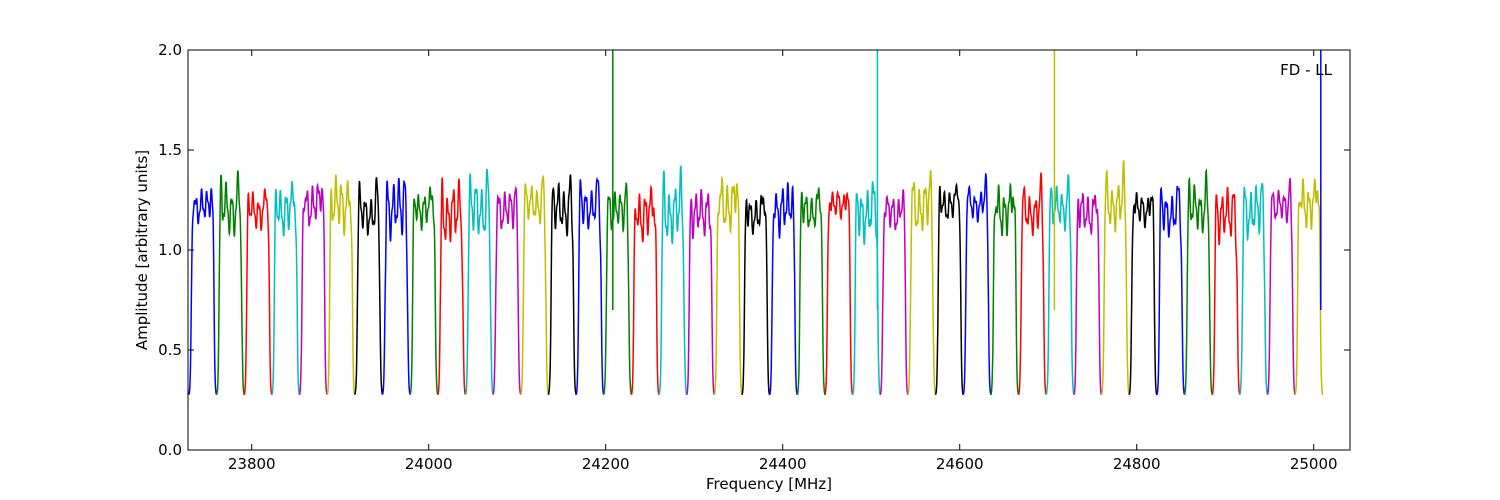 Image resolution: width=1500 pixels, height=500 pixels. Describe the element at coordinates (783, 464) in the screenshot. I see `x-tick-label: 24400` at that location.